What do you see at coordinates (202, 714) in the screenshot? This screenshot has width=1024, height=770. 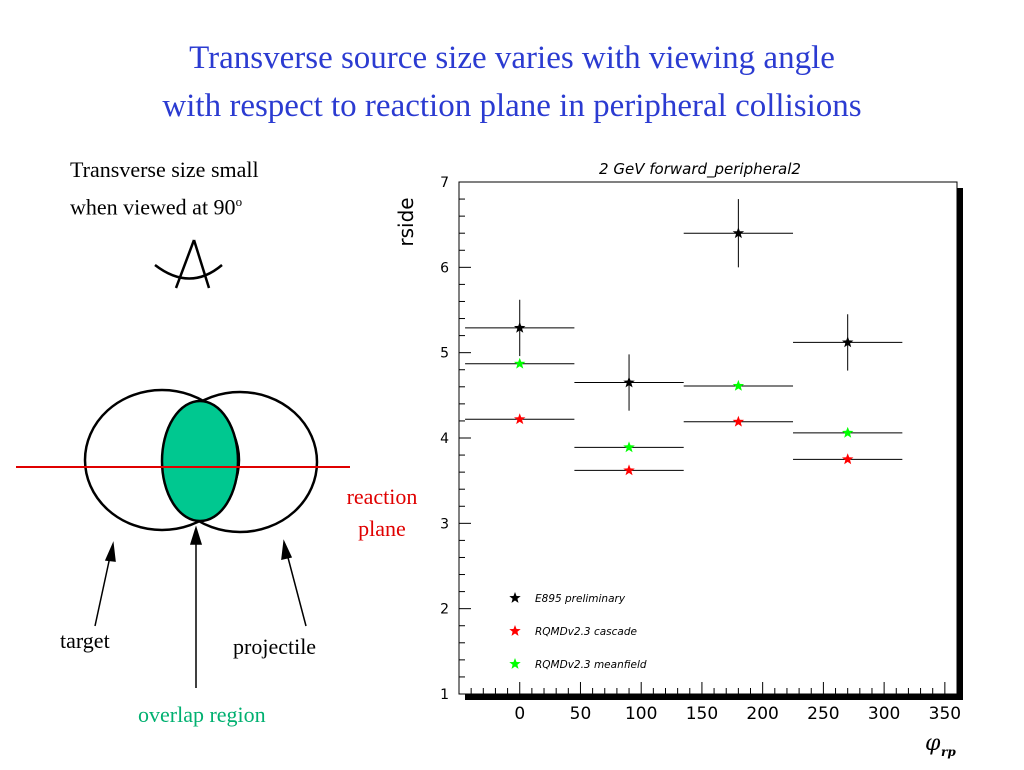 I see `overlap-region-label: overlap region` at bounding box center [202, 714].